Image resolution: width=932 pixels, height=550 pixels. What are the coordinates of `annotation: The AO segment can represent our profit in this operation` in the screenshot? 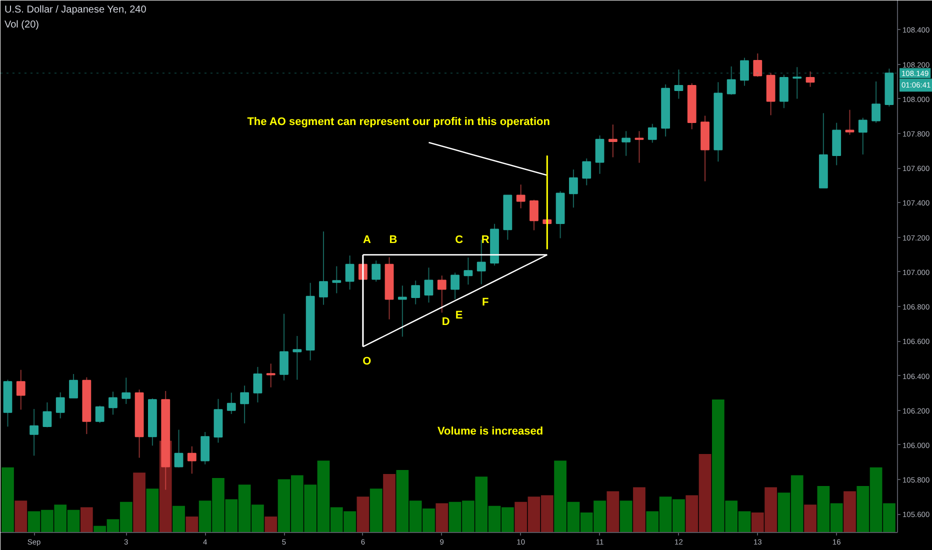 It's located at (398, 122).